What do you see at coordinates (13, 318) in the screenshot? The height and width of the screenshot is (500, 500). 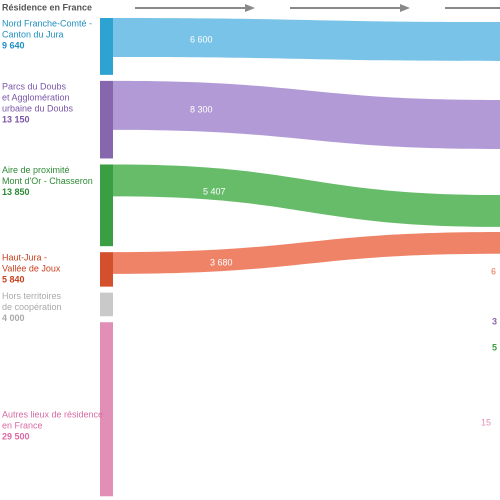 I see `node-value: 4 000` at bounding box center [13, 318].